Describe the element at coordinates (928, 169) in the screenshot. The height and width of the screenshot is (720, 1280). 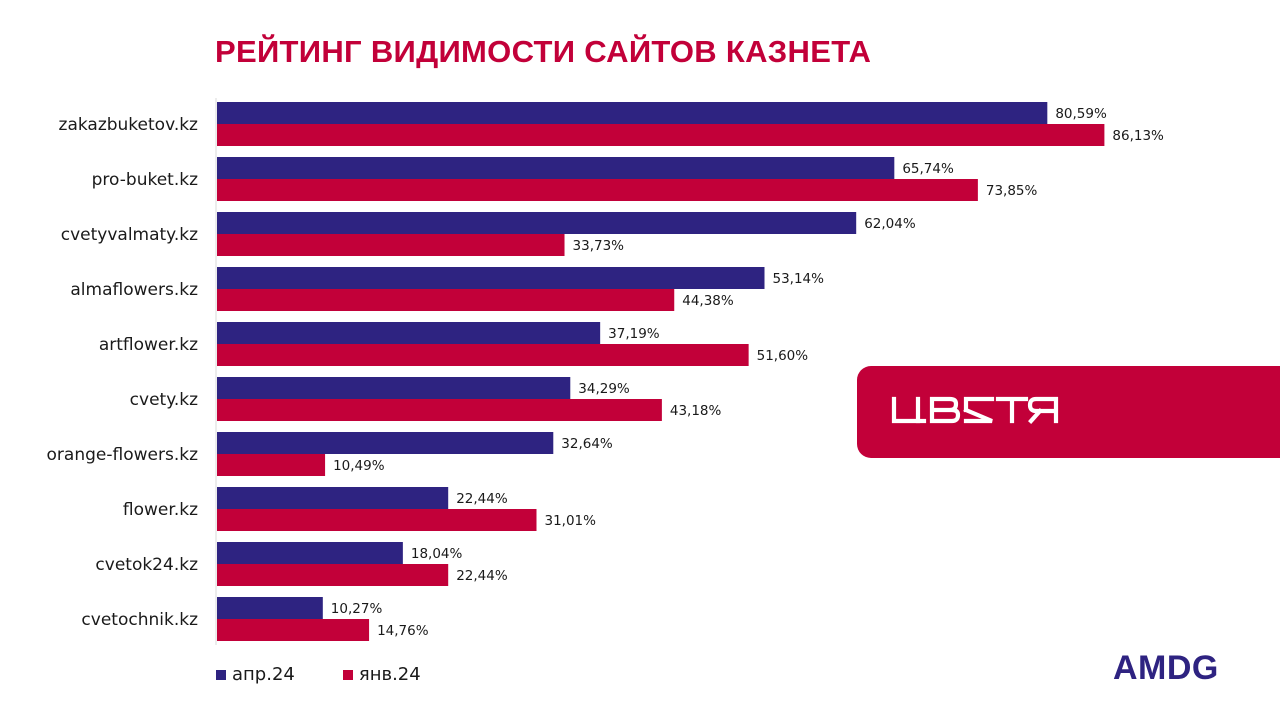
I see `value-label: 65,74%` at that location.